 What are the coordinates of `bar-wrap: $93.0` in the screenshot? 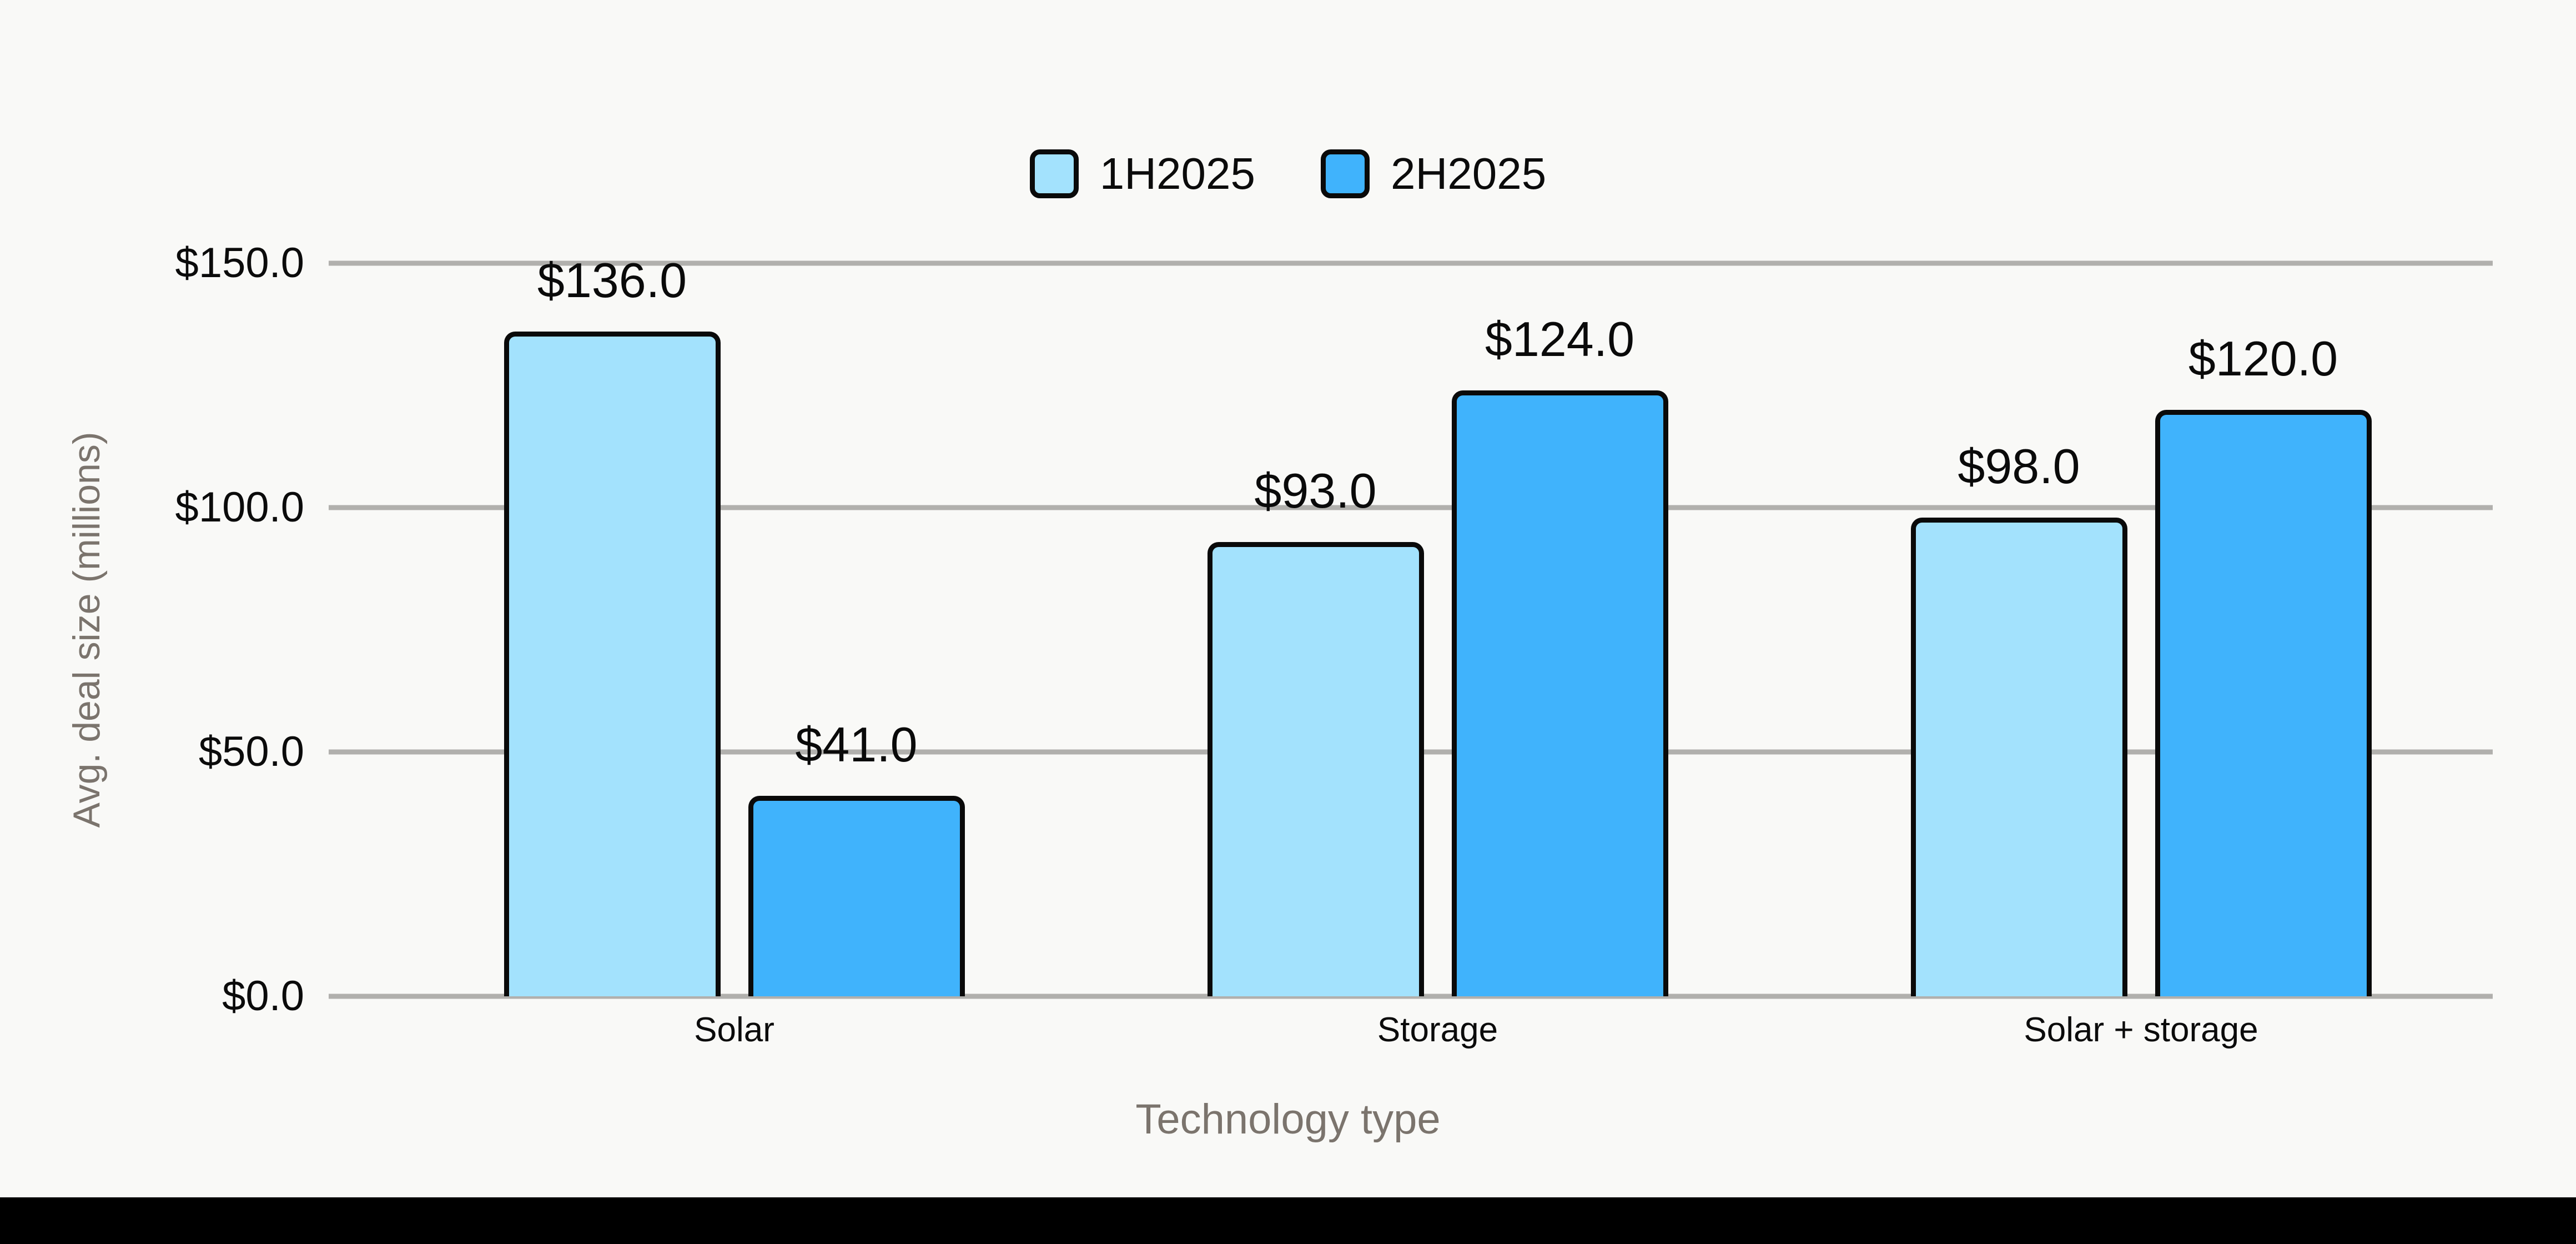 It's located at (1315, 729).